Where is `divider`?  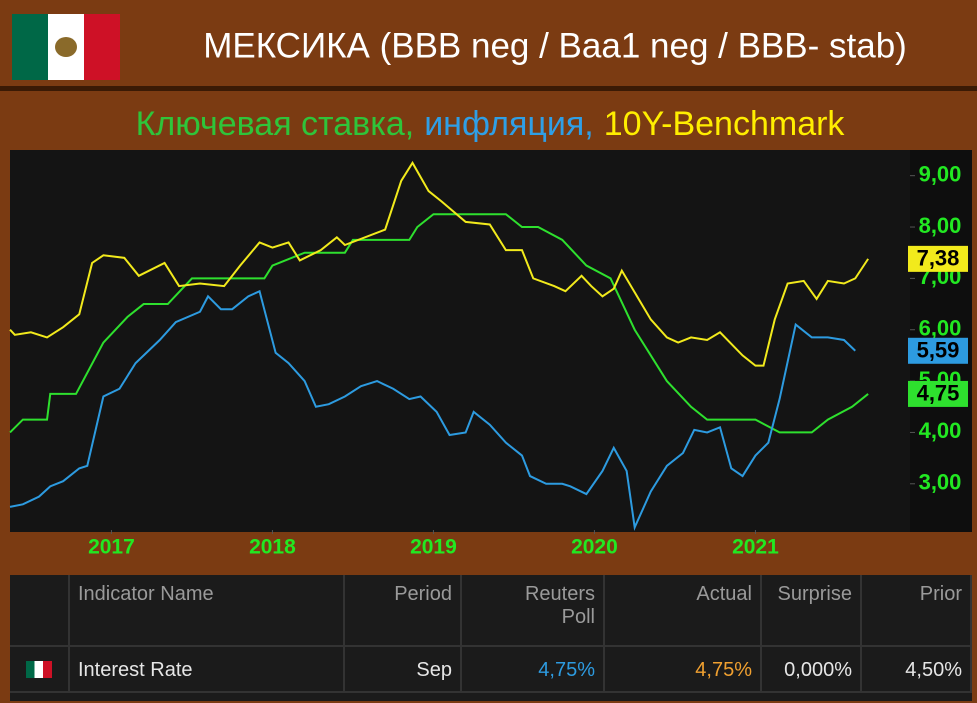 divider is located at coordinates (488, 88).